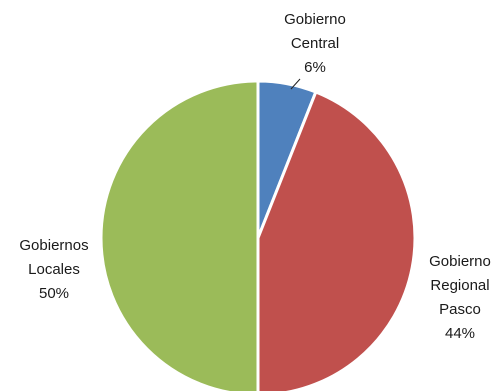  Describe the element at coordinates (460, 333) in the screenshot. I see `slice-percent-label: 44%` at that location.